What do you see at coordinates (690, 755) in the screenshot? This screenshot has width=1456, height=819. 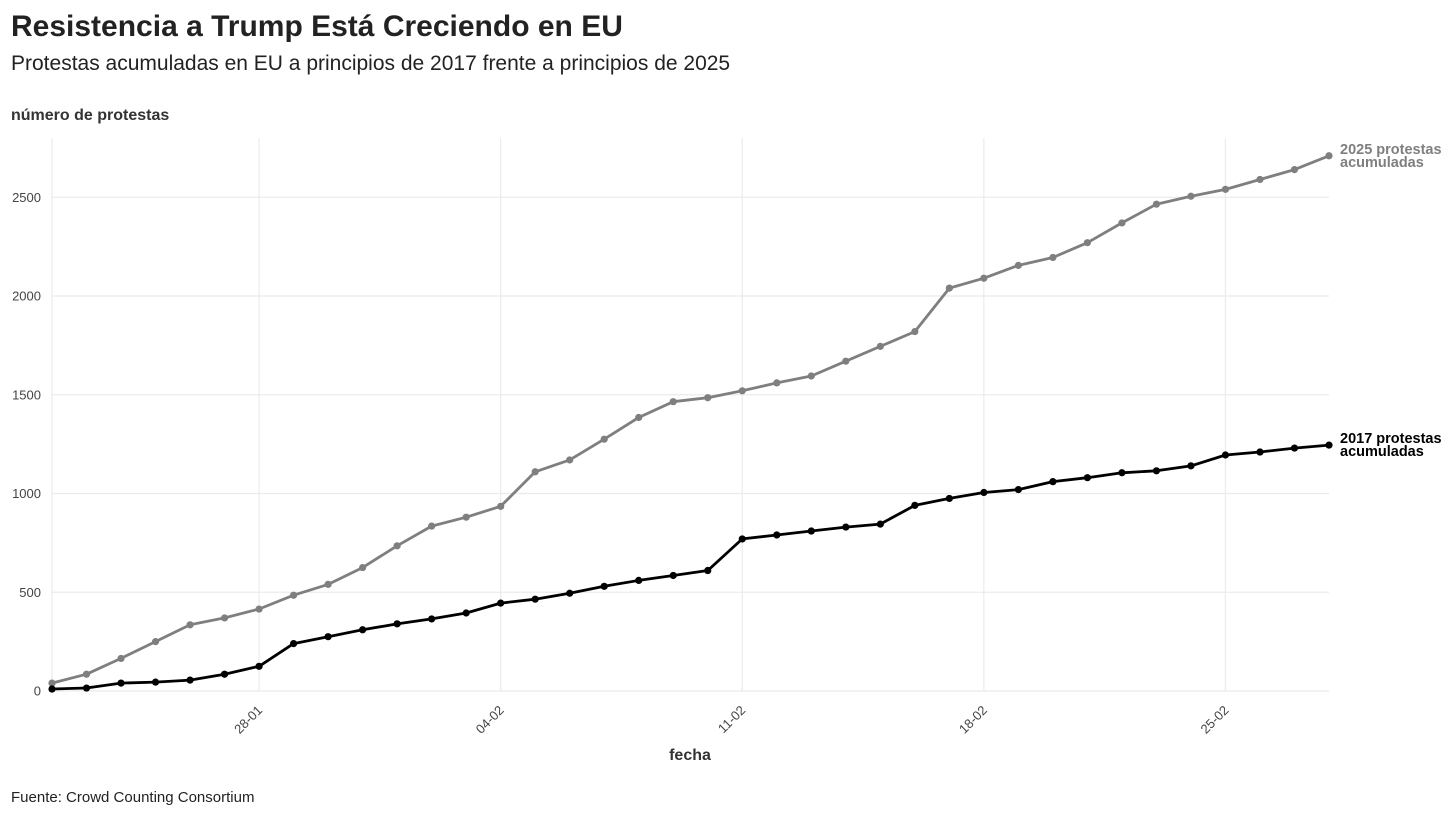 I see `x-axis-label: fecha` at bounding box center [690, 755].